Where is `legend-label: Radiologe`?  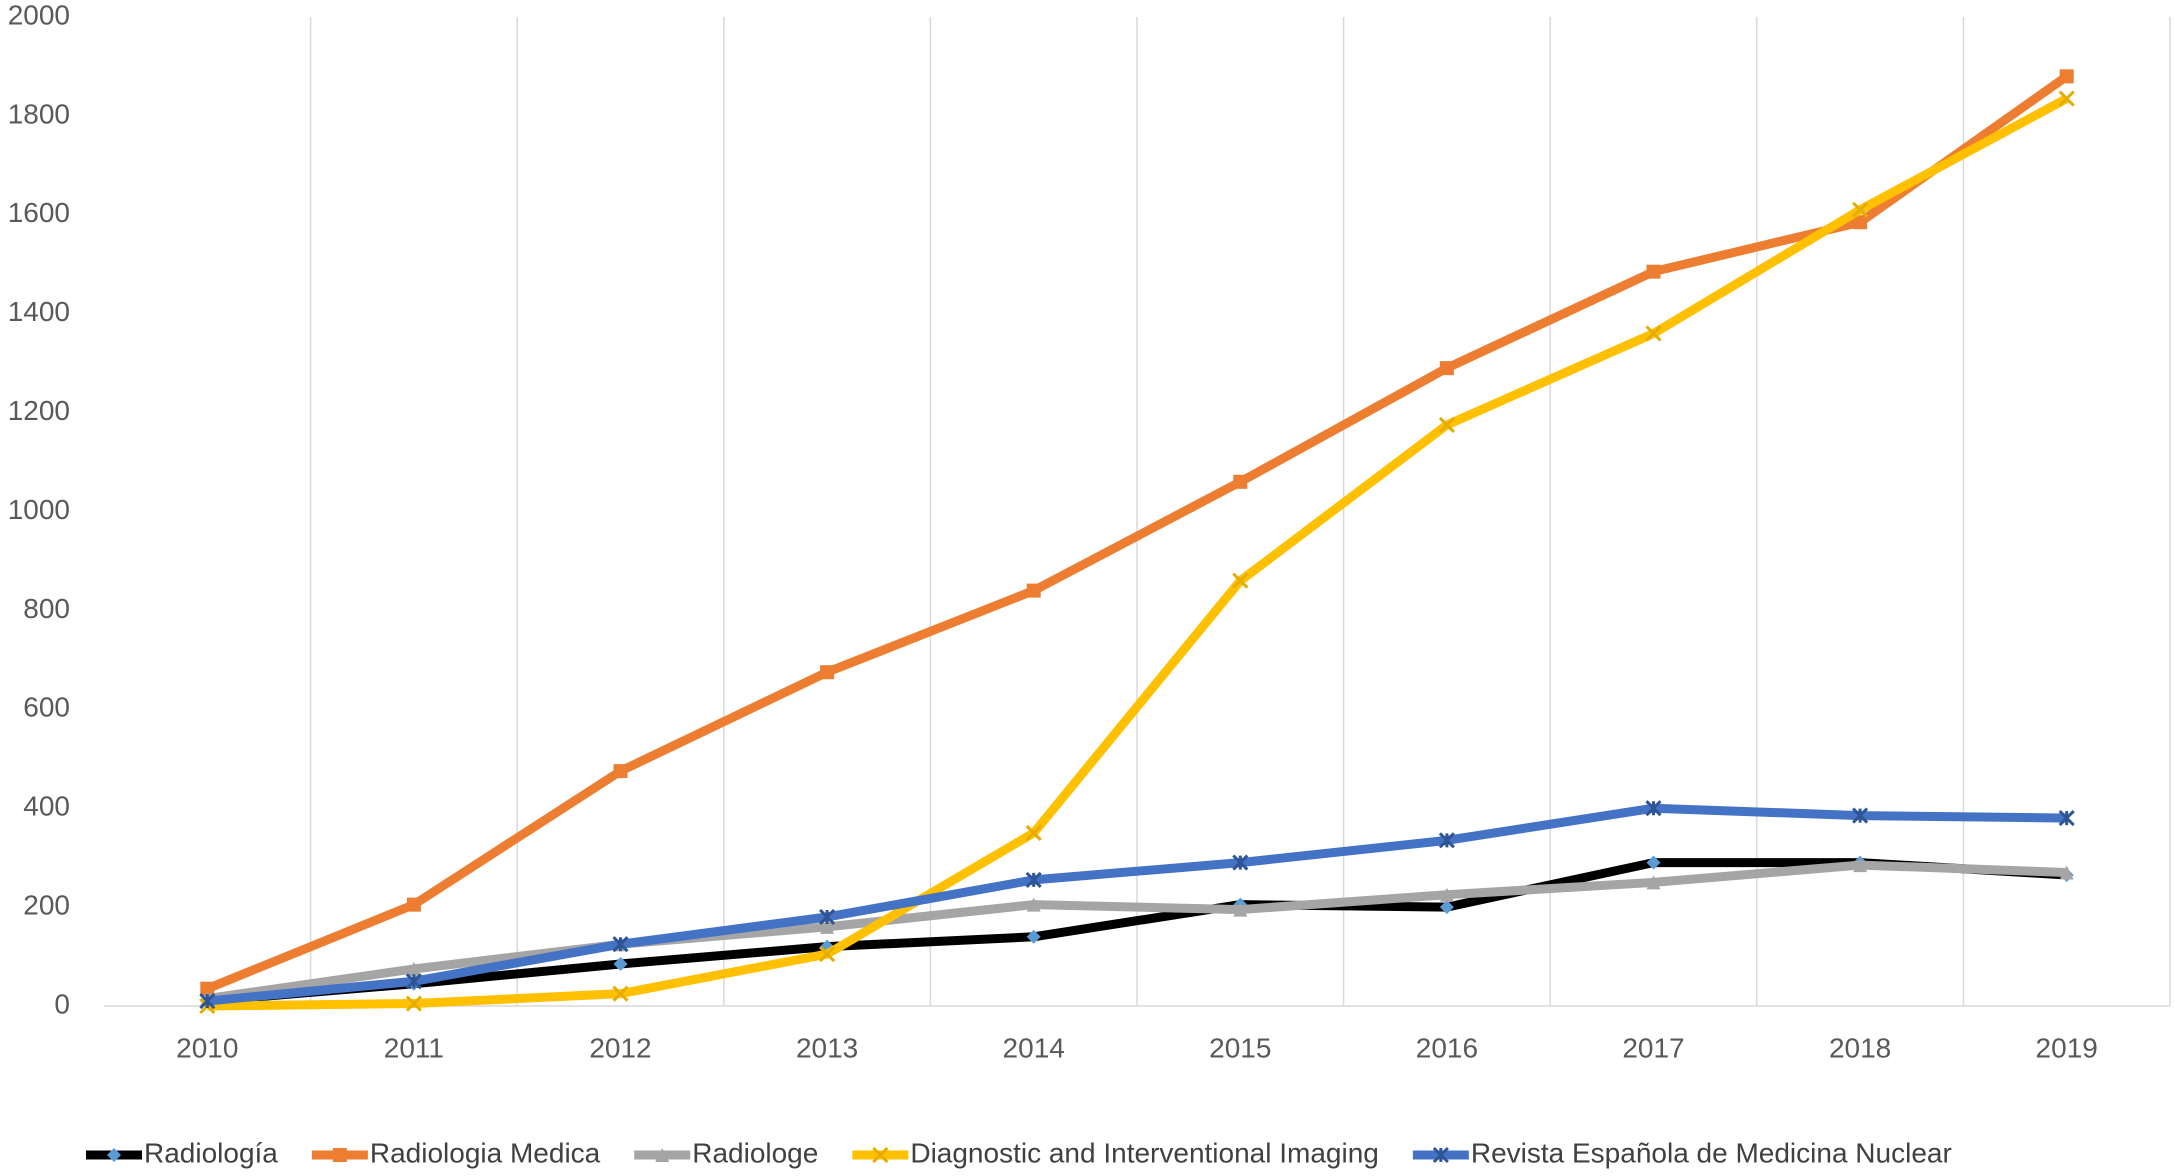
legend-label: Radiologe is located at coordinates (755, 1152).